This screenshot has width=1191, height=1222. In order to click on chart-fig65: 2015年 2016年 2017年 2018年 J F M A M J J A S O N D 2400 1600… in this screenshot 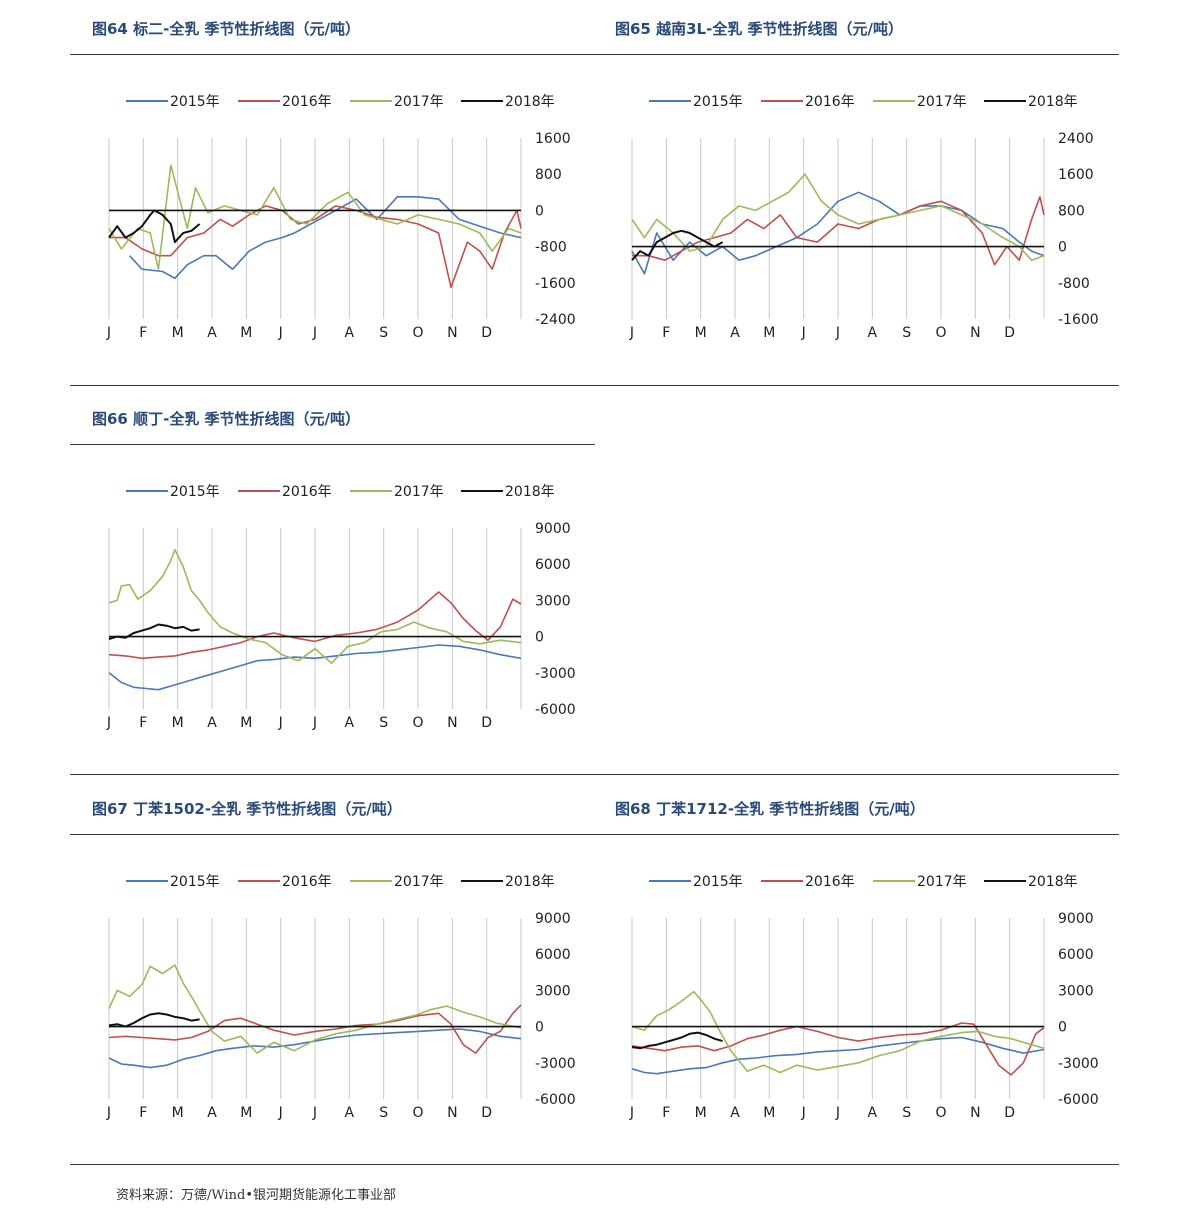, I will do `click(864, 217)`.